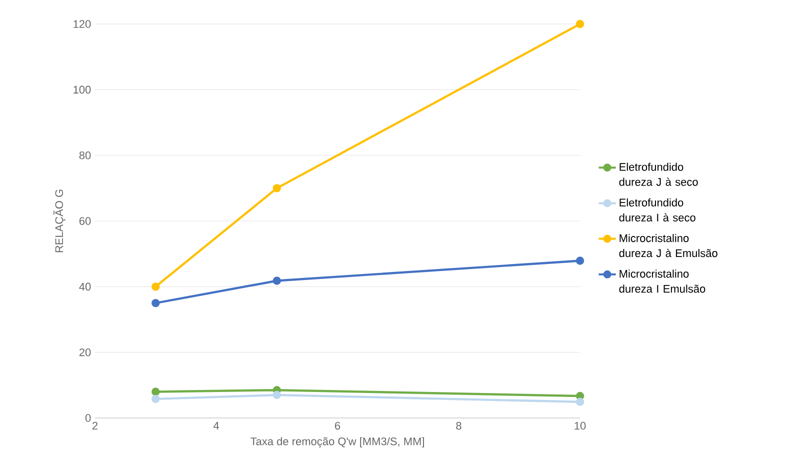 The height and width of the screenshot is (475, 799). I want to click on y-tick-label: 80, so click(85, 155).